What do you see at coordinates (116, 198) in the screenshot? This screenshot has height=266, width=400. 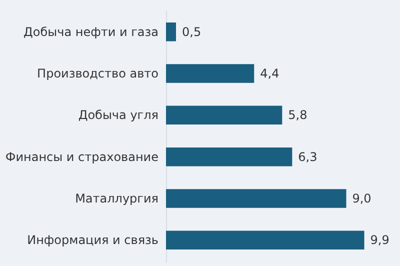 I see `y-tick-label: Маталлургия` at bounding box center [116, 198].